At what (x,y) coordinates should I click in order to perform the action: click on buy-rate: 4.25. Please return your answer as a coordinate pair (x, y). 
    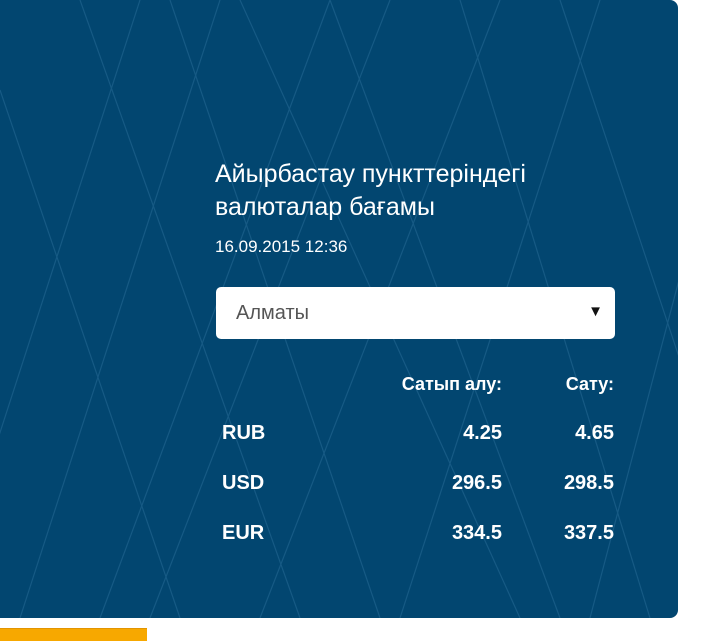
    Looking at the image, I should click on (482, 432).